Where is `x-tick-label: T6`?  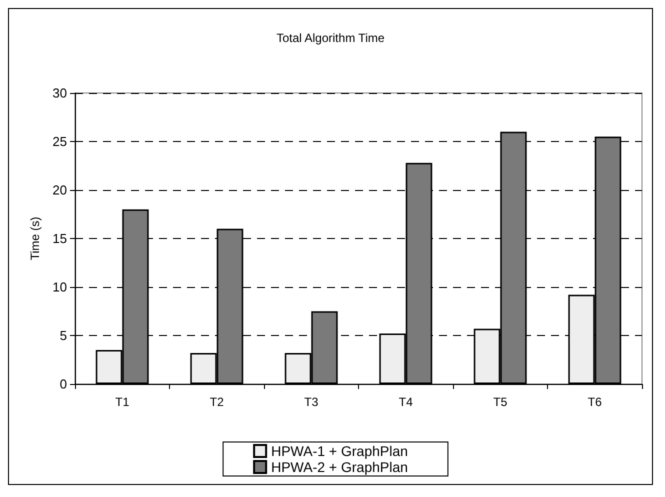
x-tick-label: T6 is located at coordinates (595, 402).